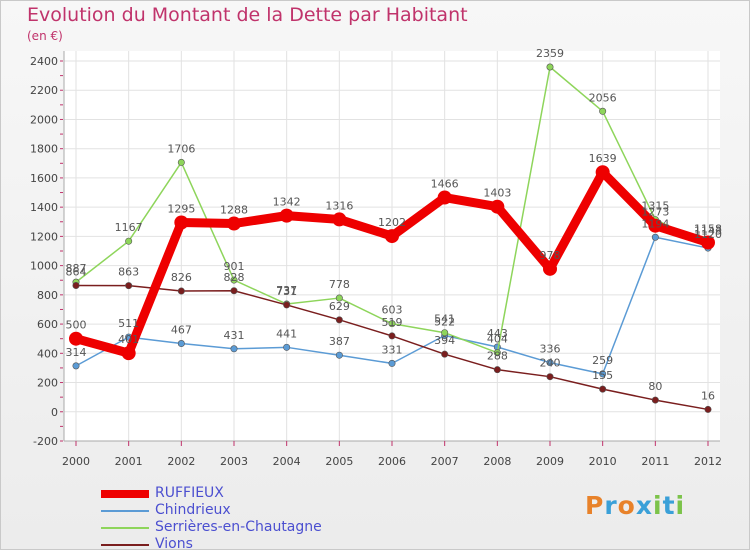 Image resolution: width=750 pixels, height=553 pixels. What do you see at coordinates (497, 333) in the screenshot?
I see `data-label: 443` at bounding box center [497, 333].